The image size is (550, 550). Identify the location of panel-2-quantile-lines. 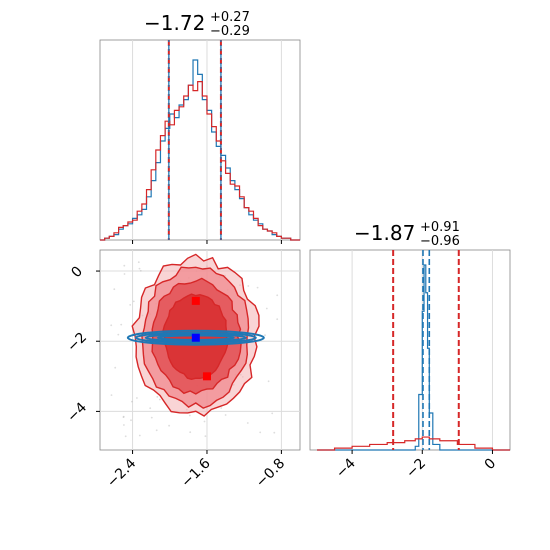
(426, 350).